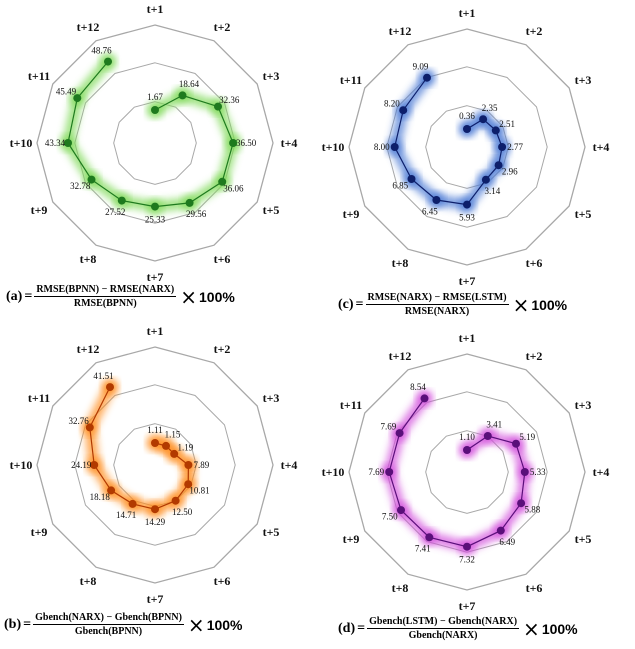 Image resolution: width=635 pixels, height=649 pixels. I want to click on data-label: 2.77, so click(515, 147).